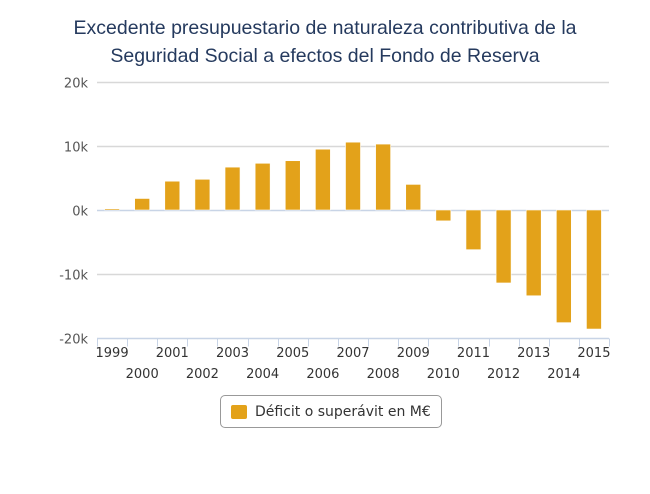 The height and width of the screenshot is (494, 650). What do you see at coordinates (593, 353) in the screenshot?
I see `x-tick-label: 2015` at bounding box center [593, 353].